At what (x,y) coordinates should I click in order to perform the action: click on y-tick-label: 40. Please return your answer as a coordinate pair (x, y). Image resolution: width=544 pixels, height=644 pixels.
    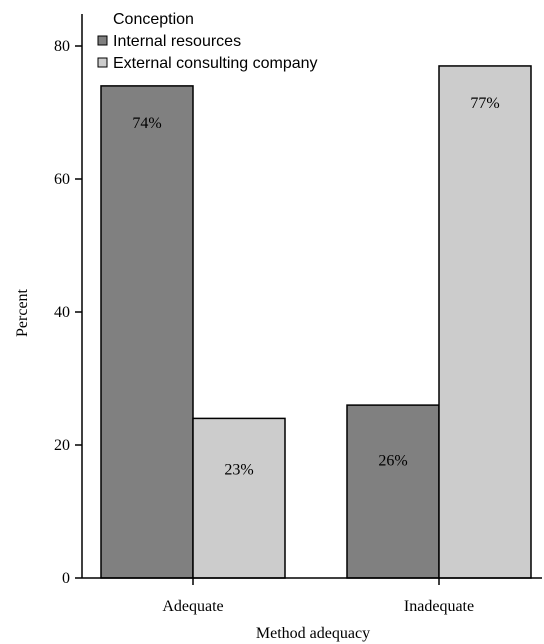
    Looking at the image, I should click on (62, 312).